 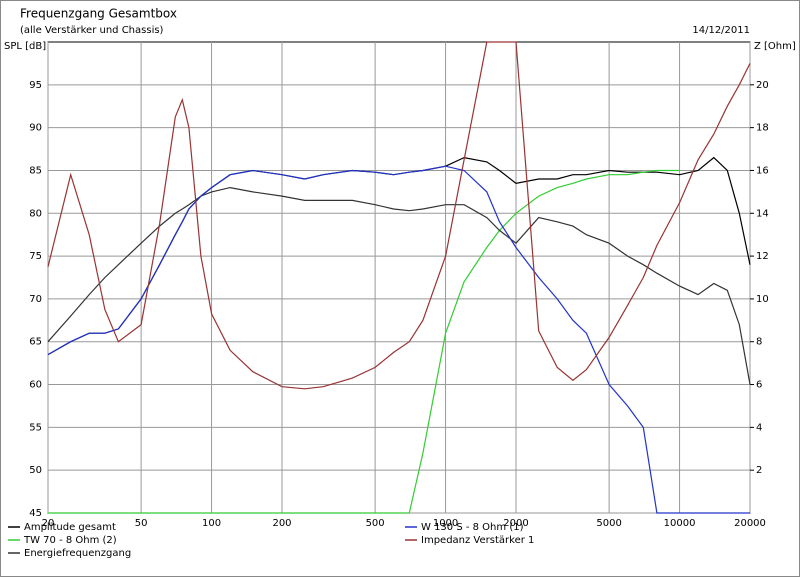 I want to click on y2-tick-label: 10, so click(x=762, y=299).